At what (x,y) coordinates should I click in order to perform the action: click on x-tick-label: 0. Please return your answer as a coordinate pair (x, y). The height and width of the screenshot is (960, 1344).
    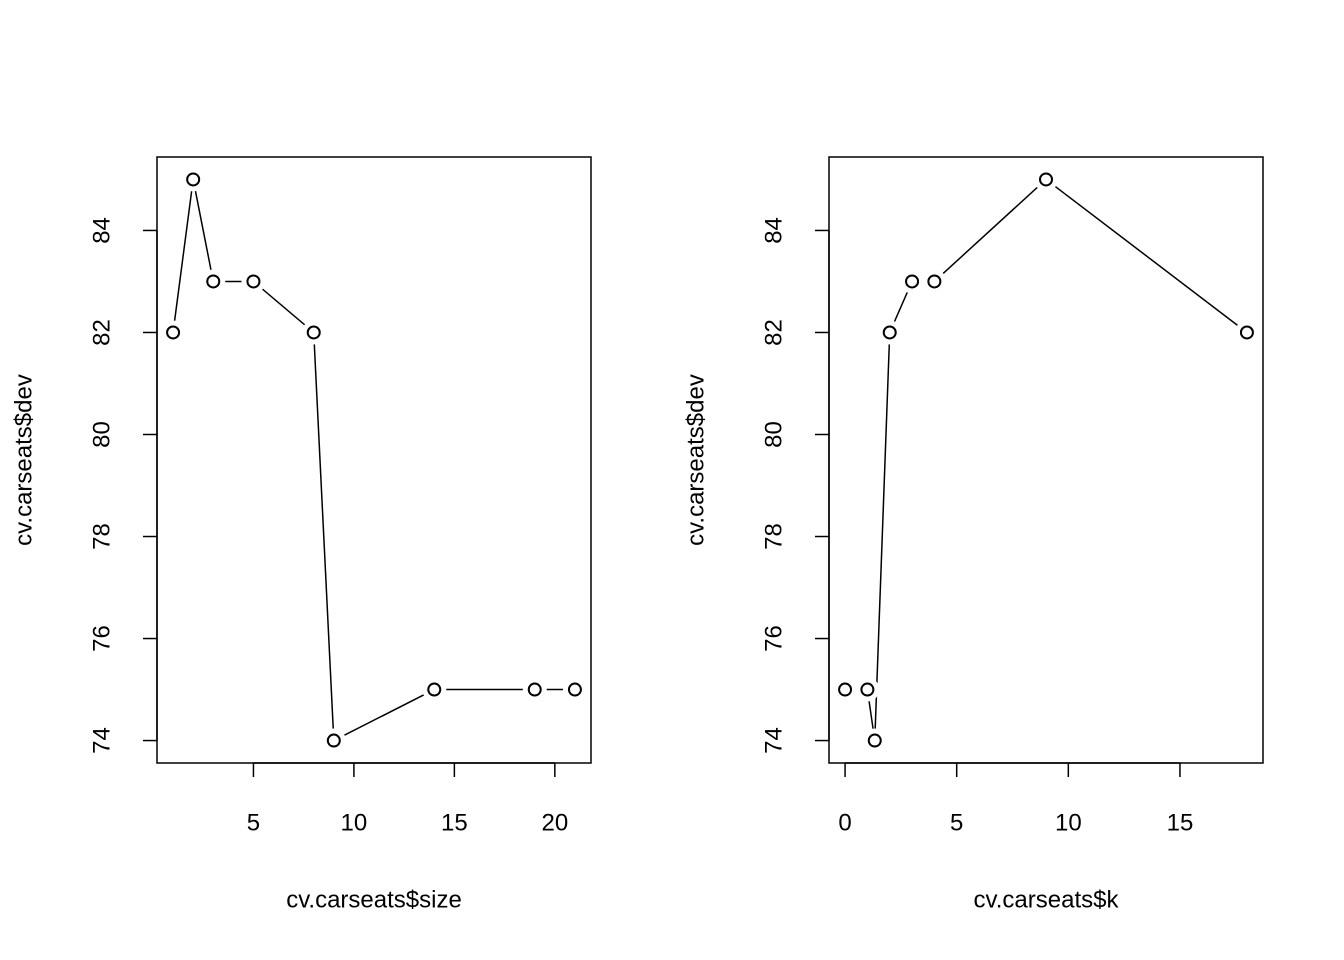
    Looking at the image, I should click on (844, 822).